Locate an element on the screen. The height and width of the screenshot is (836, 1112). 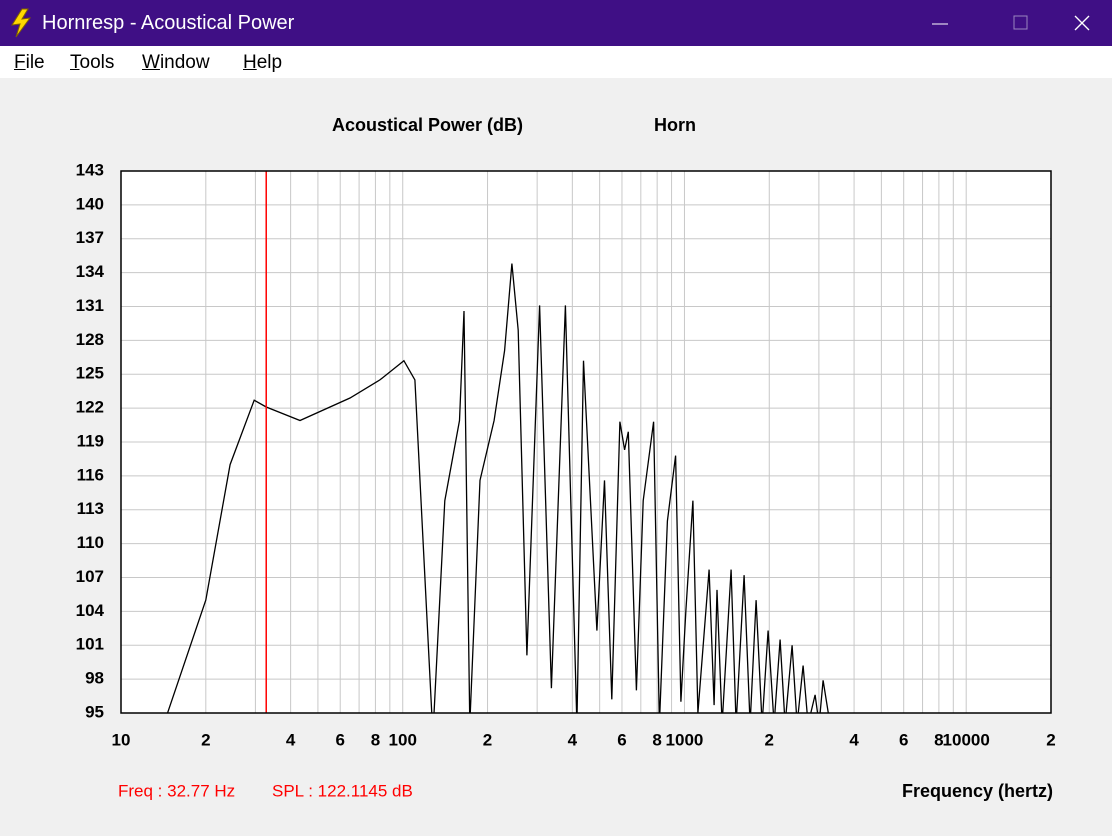
y-tick-label: 104 is located at coordinates (90, 610).